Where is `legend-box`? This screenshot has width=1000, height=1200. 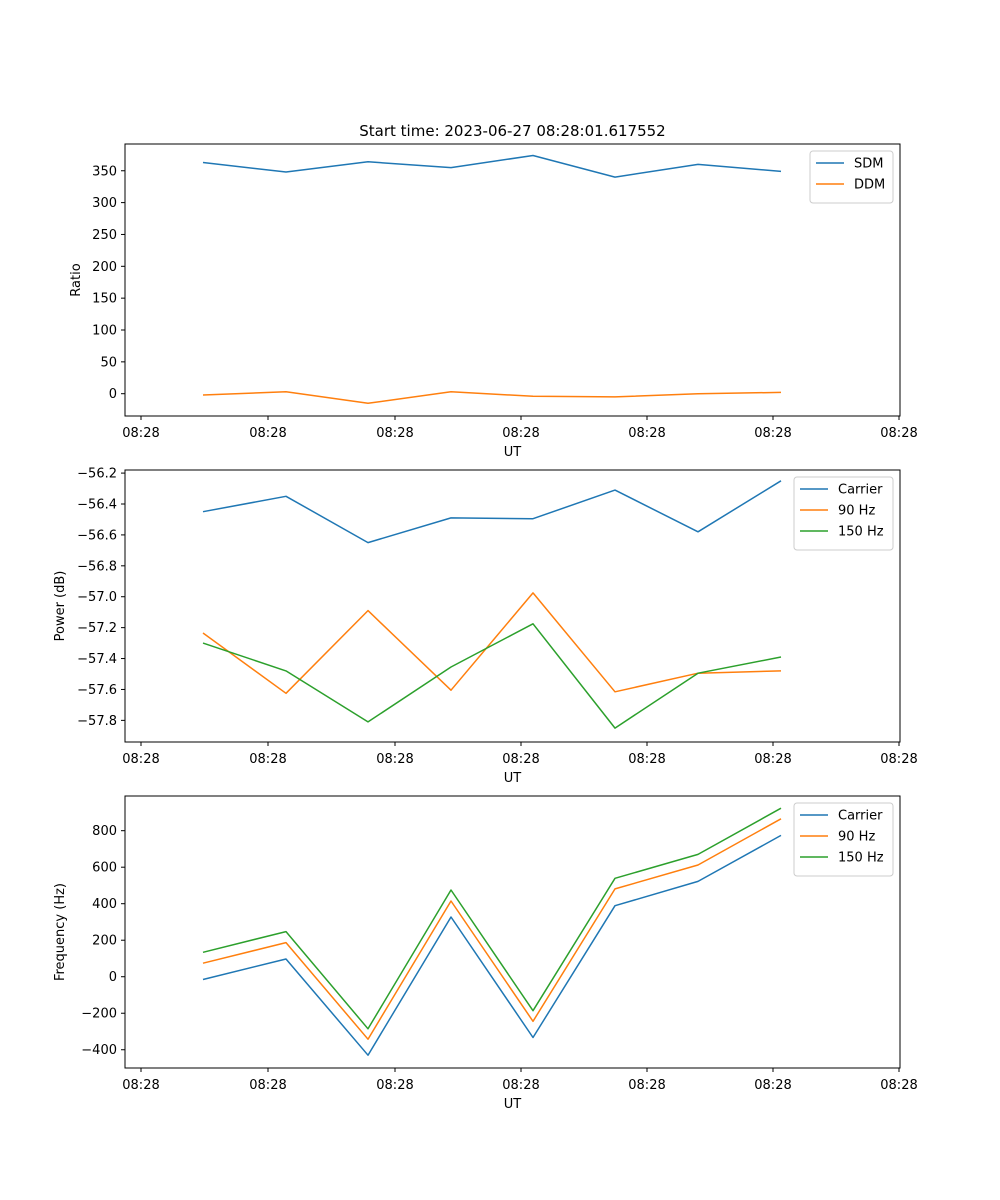 legend-box is located at coordinates (851, 177).